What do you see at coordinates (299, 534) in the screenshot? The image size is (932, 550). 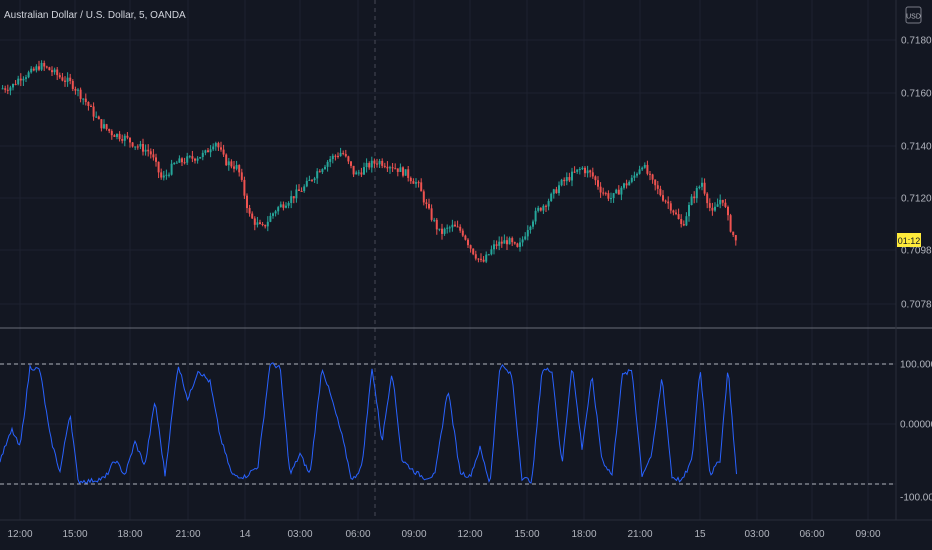 I see `time-tick-label: 03:00` at bounding box center [299, 534].